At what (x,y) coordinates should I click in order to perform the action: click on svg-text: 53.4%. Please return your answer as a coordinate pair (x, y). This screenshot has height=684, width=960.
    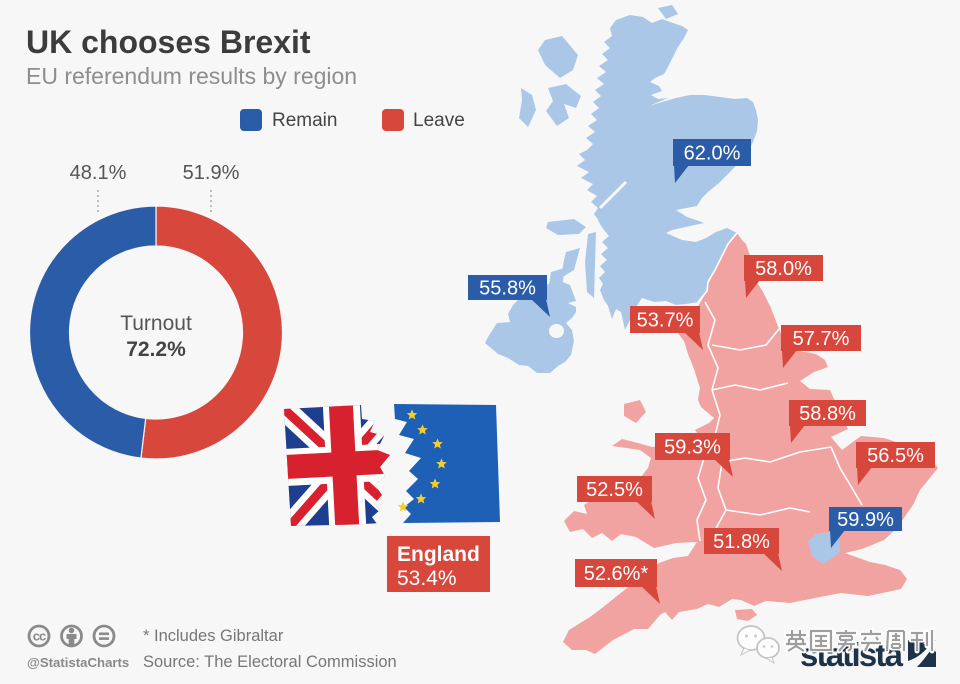
    Looking at the image, I should click on (427, 578).